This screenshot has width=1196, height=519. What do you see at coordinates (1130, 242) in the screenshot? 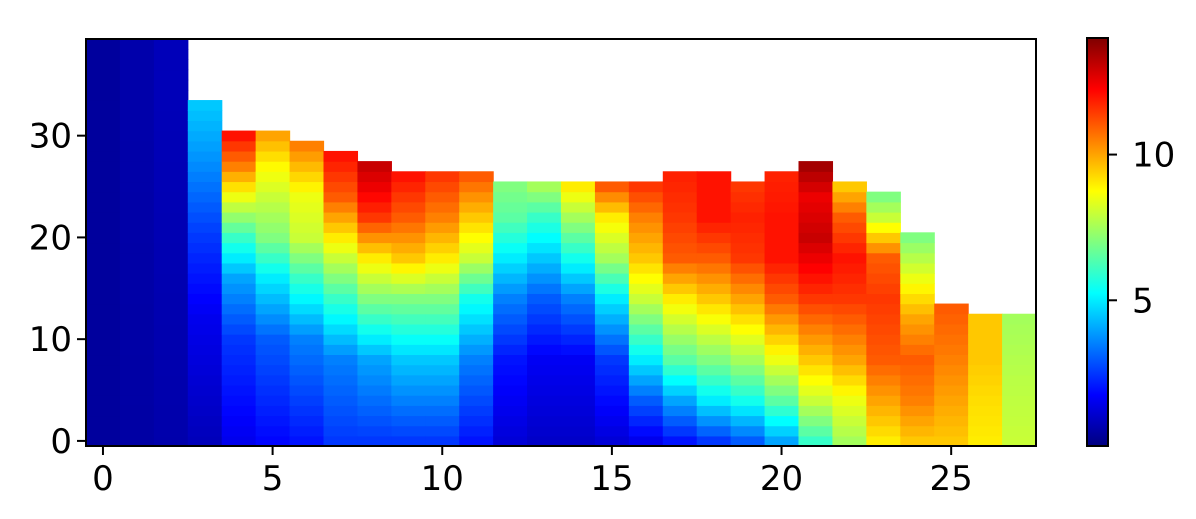
I see `colorbar: 5 10` at bounding box center [1130, 242].